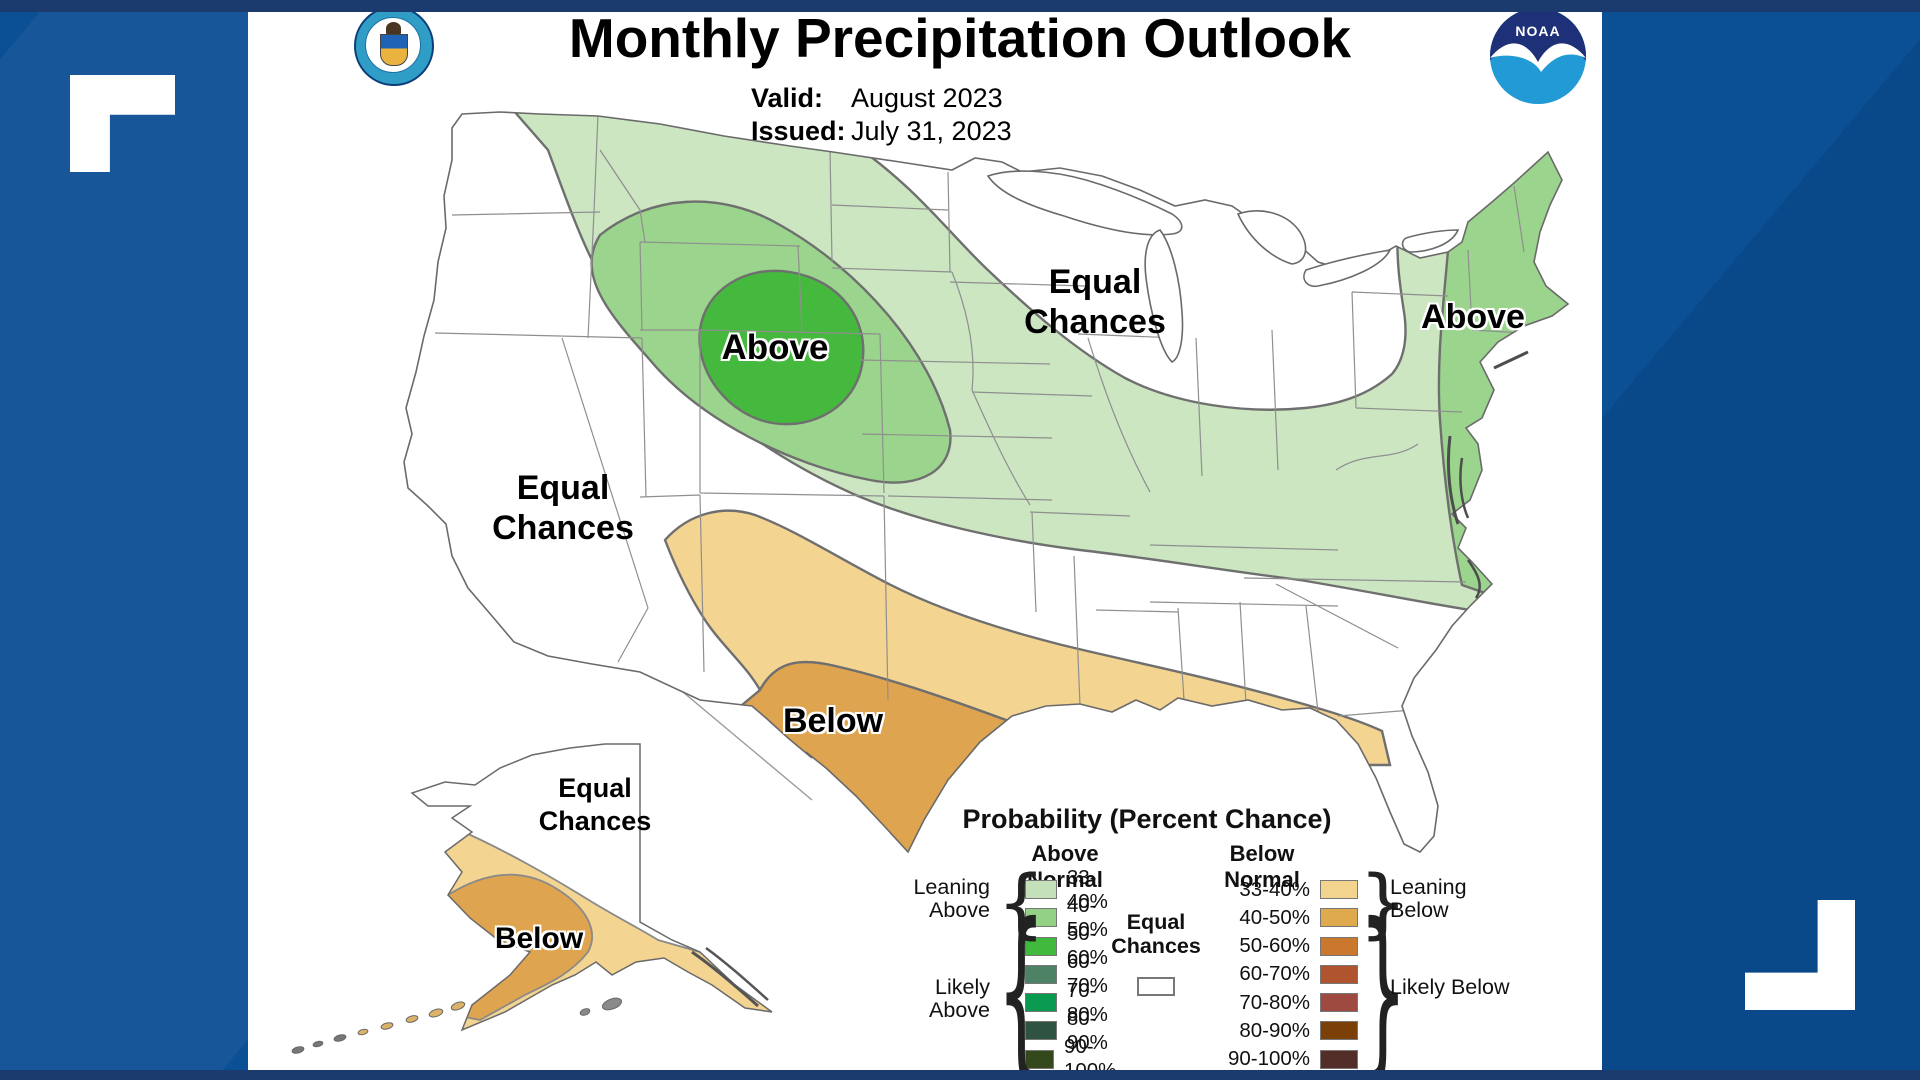 This screenshot has width=1920, height=1080. I want to click on legend-row-below: 33-40%, so click(1281, 889).